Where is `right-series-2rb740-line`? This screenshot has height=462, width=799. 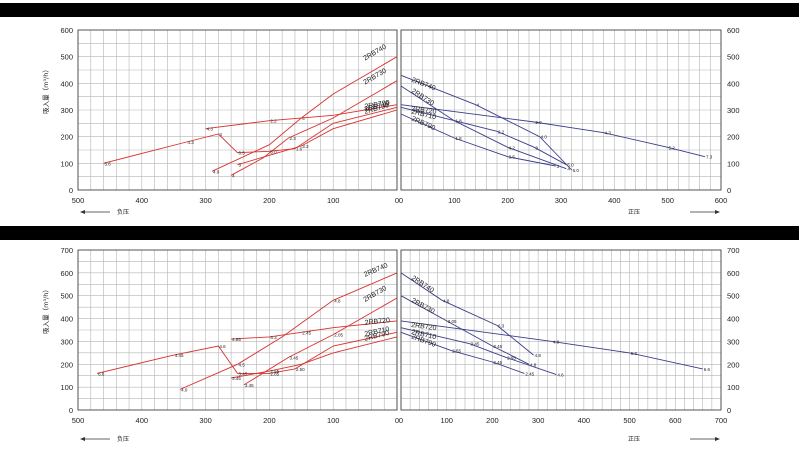 right-series-2rb740-line is located at coordinates (467, 314).